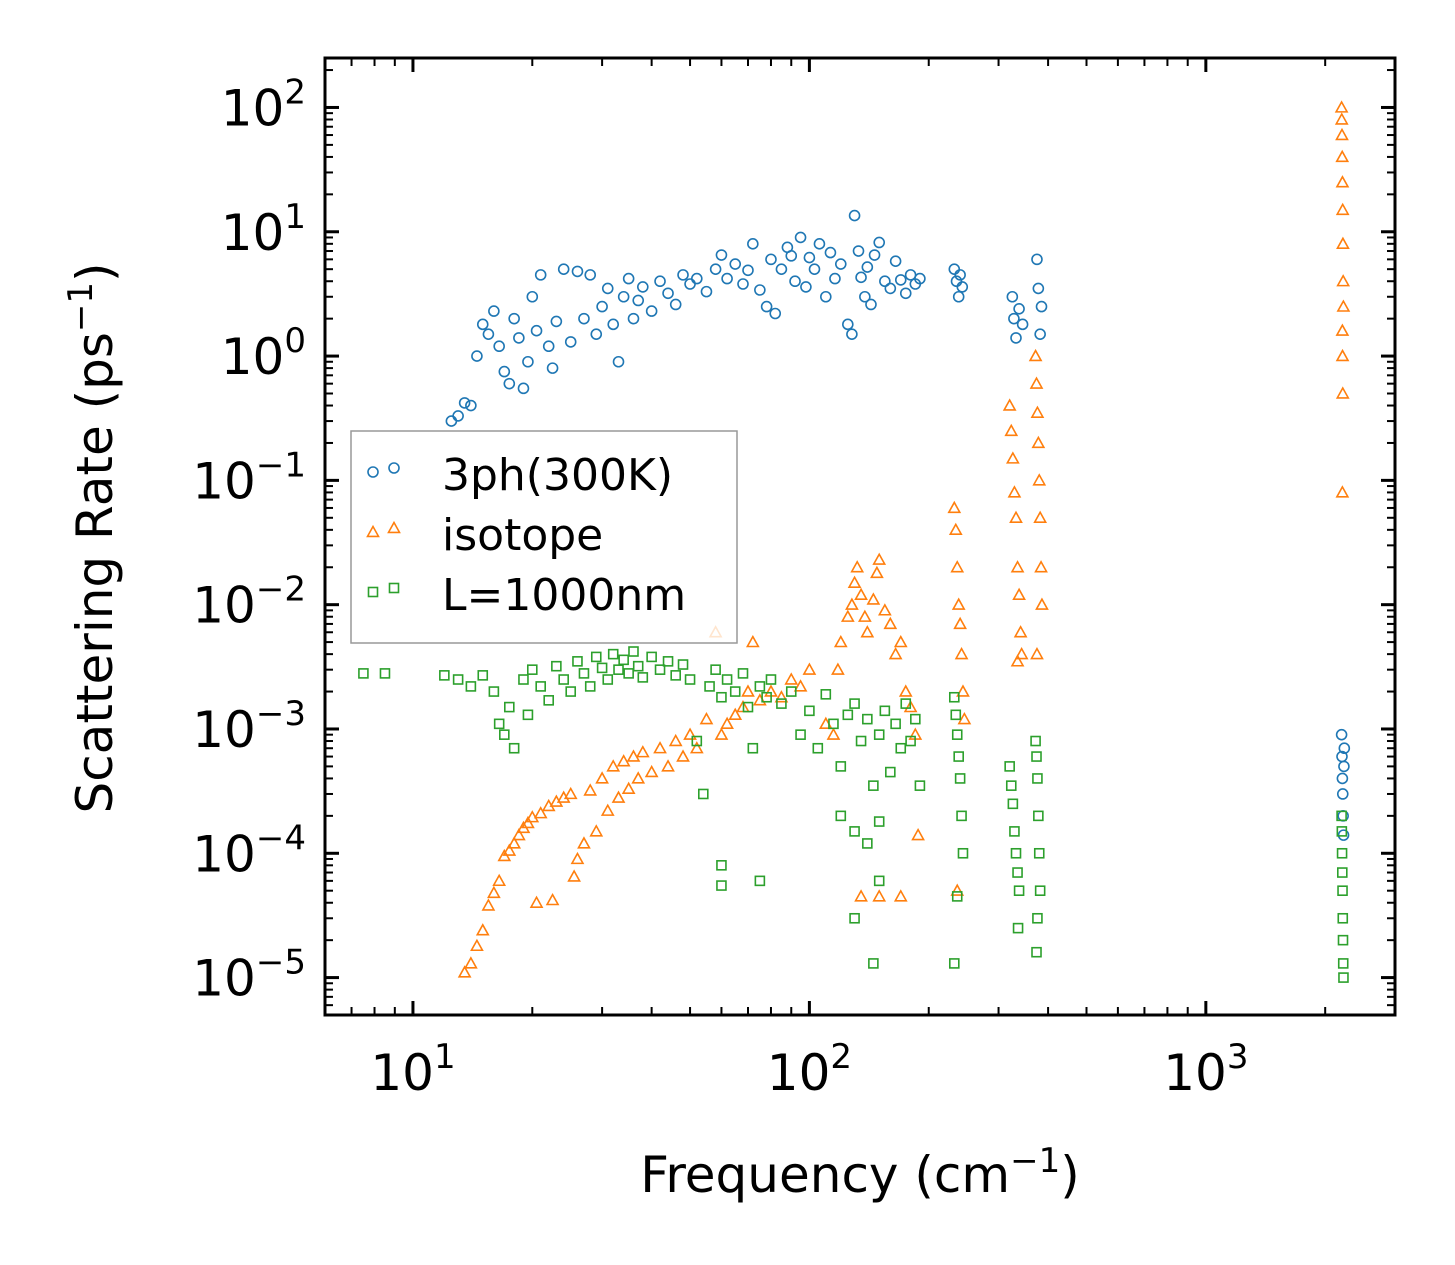 The width and height of the screenshot is (1455, 1265). I want to click on y-axis-label-sup: −1, so click(81, 307).